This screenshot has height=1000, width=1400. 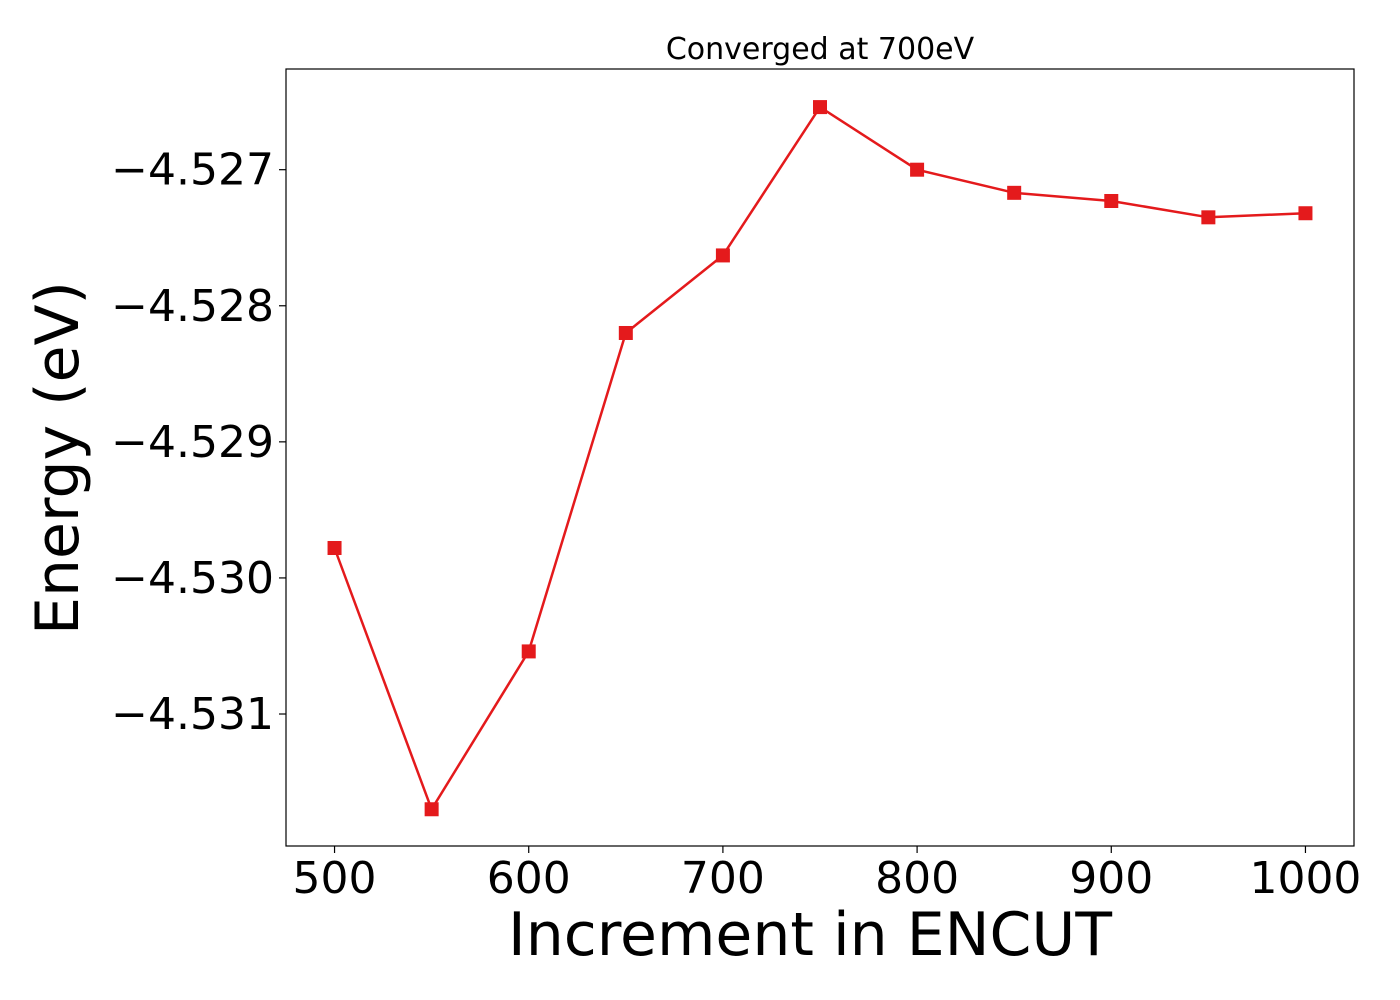 What do you see at coordinates (58, 458) in the screenshot?
I see `y-axis-label: Energy (eV)` at bounding box center [58, 458].